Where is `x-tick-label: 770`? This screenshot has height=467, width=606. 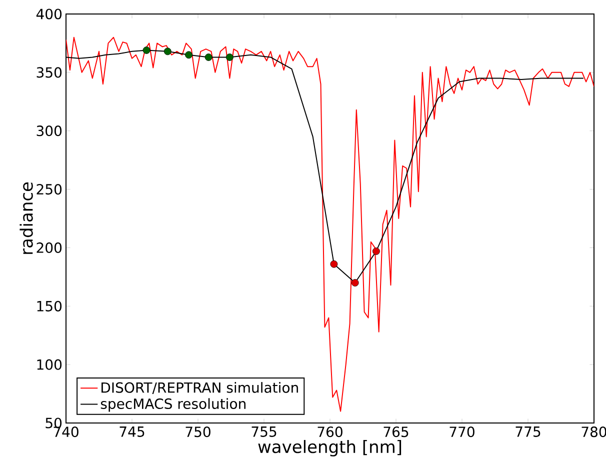
x-tick-label: 770 is located at coordinates (462, 432).